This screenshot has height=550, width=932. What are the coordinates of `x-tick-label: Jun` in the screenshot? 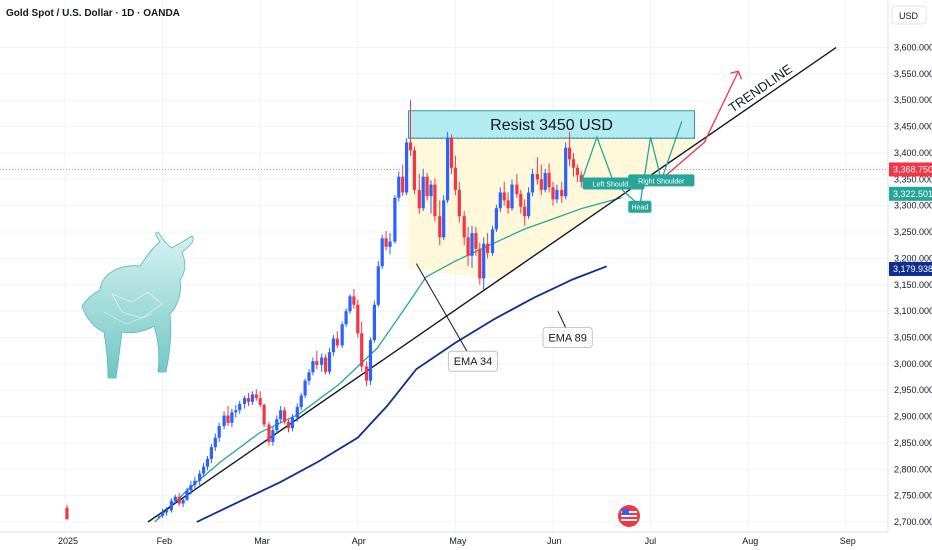 It's located at (554, 541).